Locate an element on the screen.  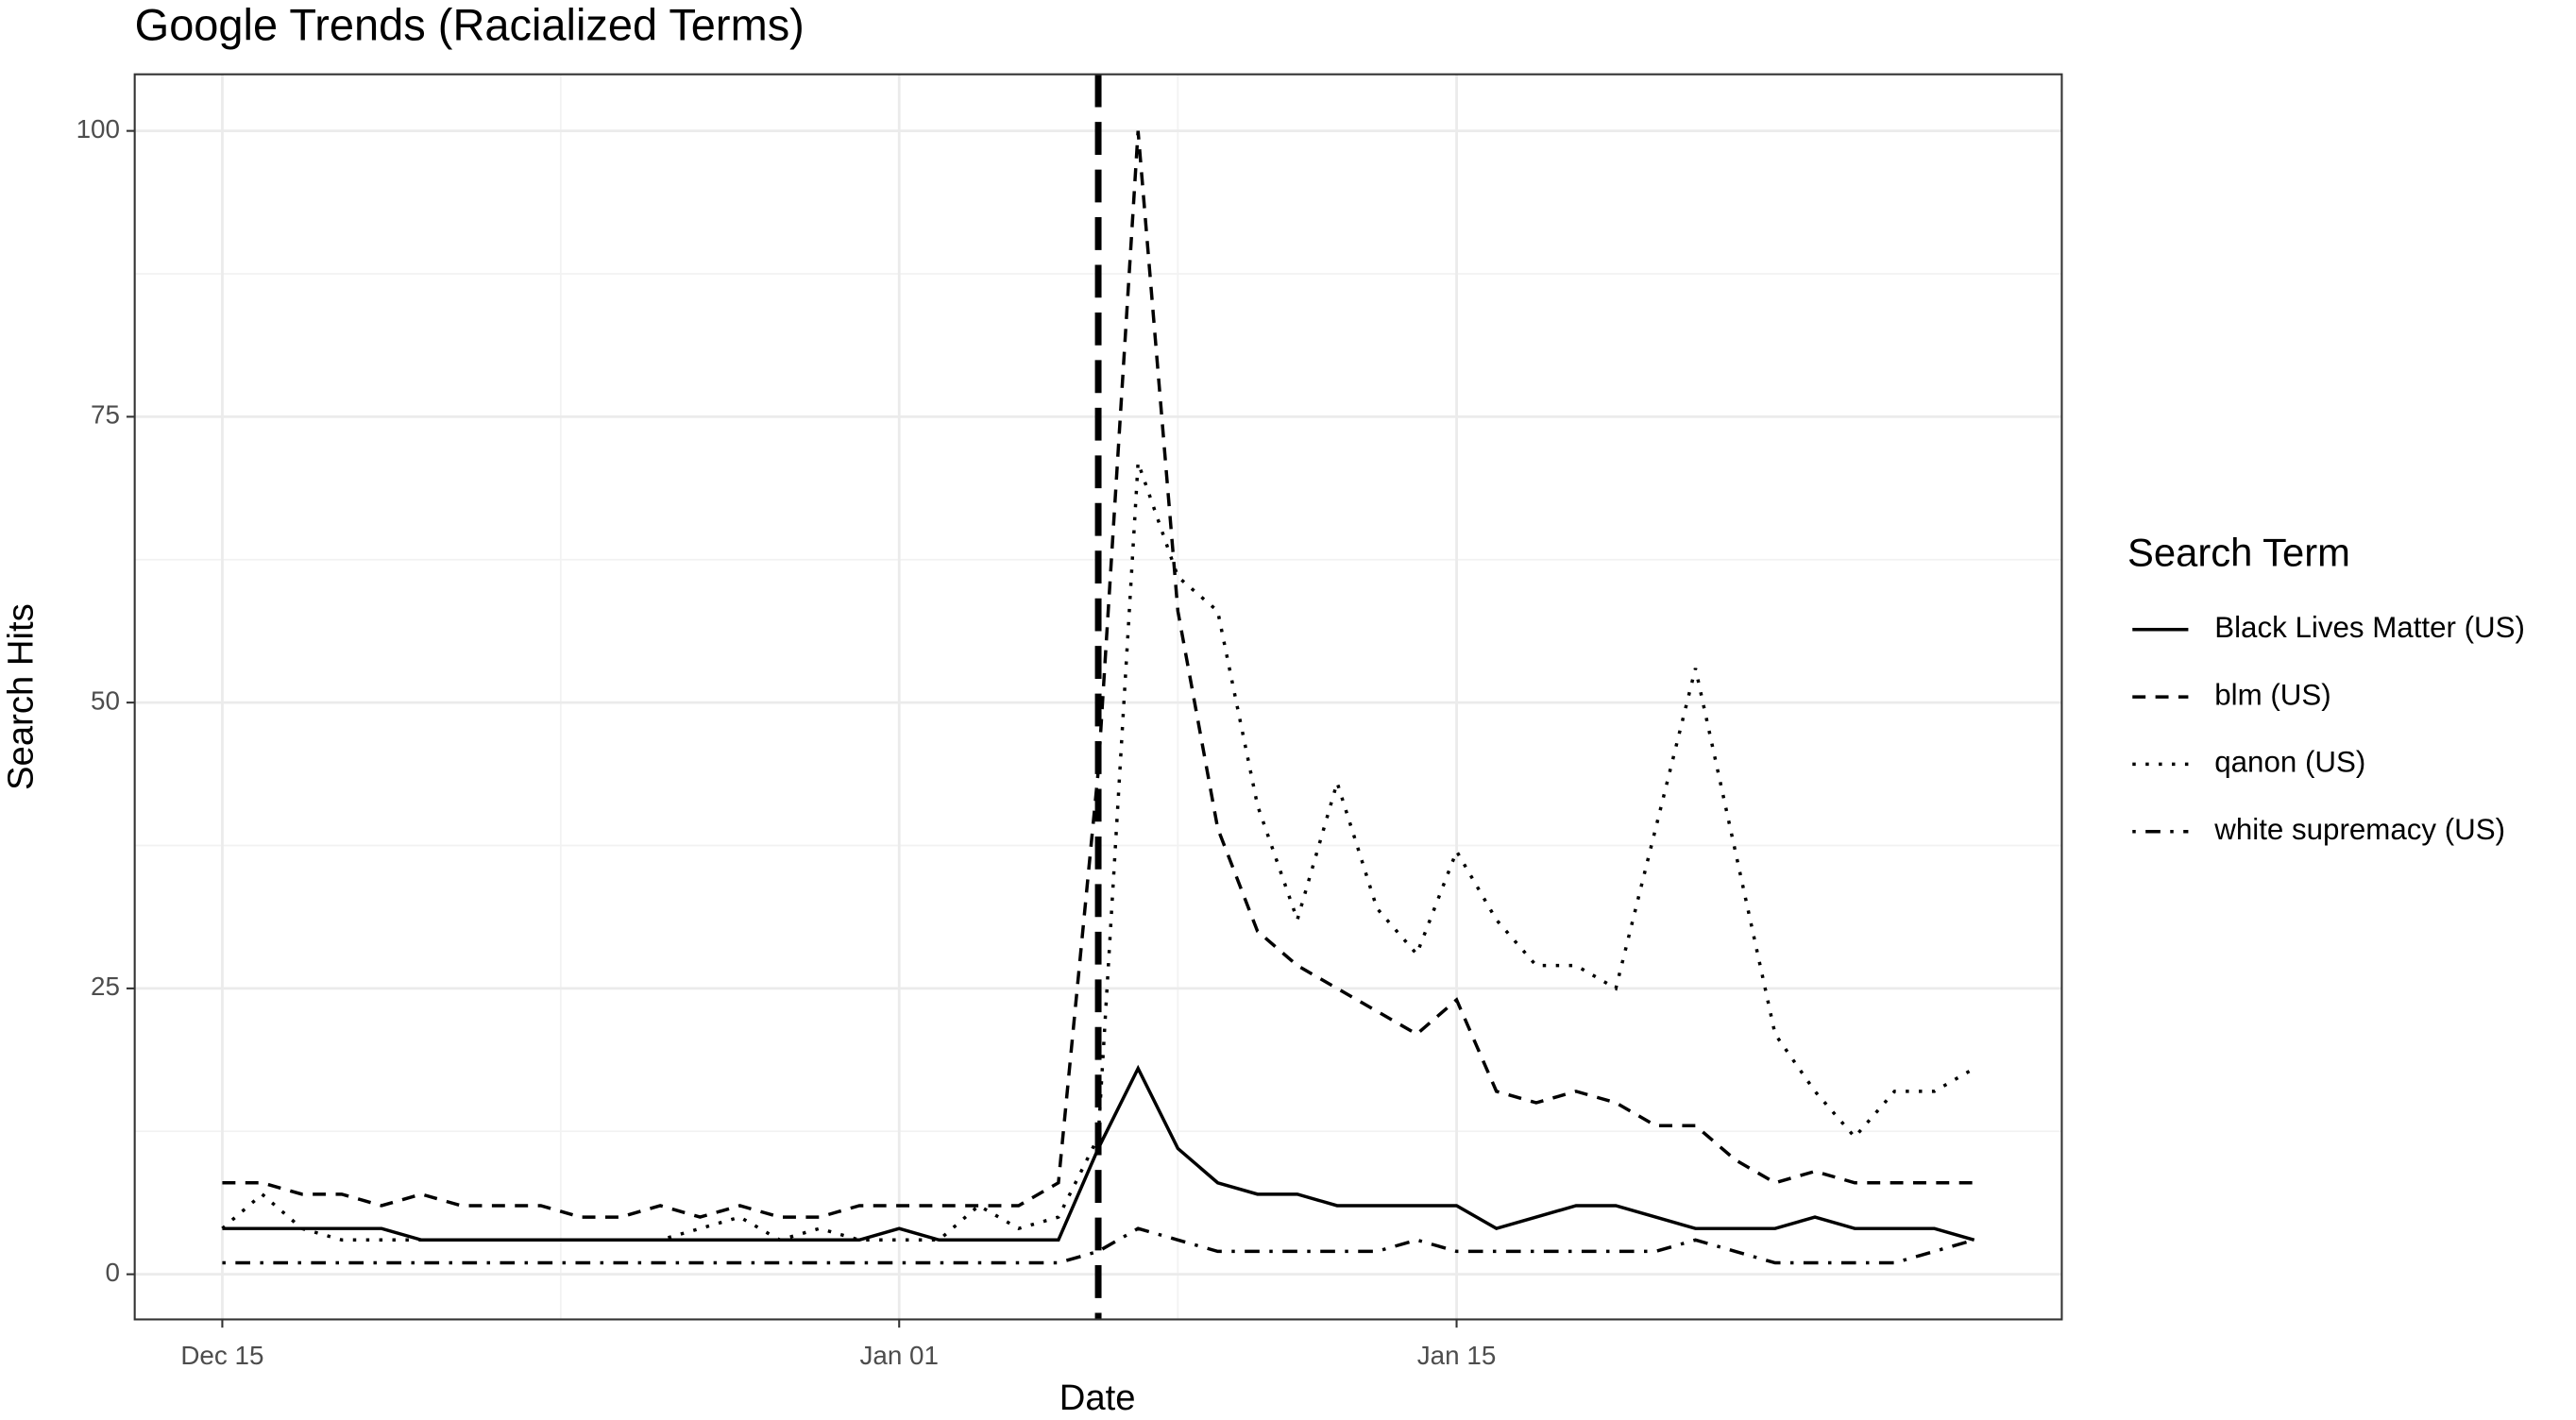
y-tick-label: 25 is located at coordinates (105, 986).